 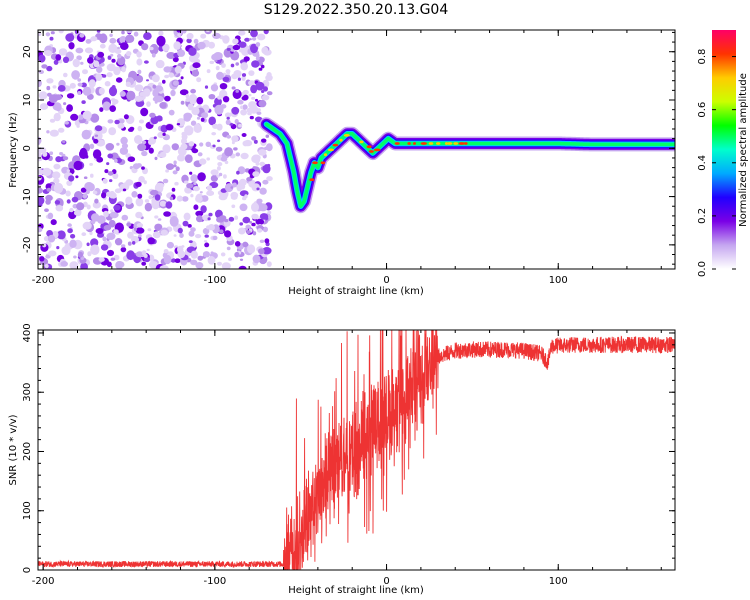 I want to click on colorbar-strip, so click(x=724, y=149).